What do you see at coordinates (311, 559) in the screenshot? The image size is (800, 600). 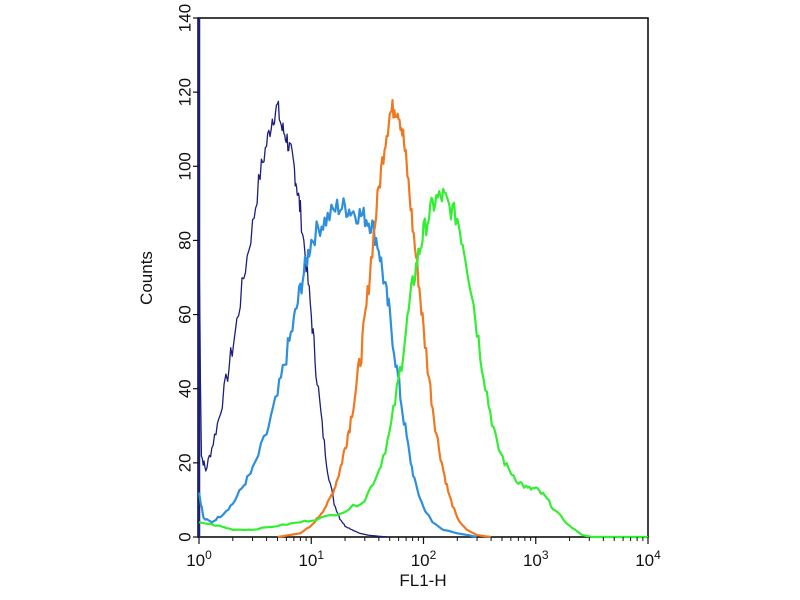 I see `x-tick-label: 10¹` at bounding box center [311, 559].